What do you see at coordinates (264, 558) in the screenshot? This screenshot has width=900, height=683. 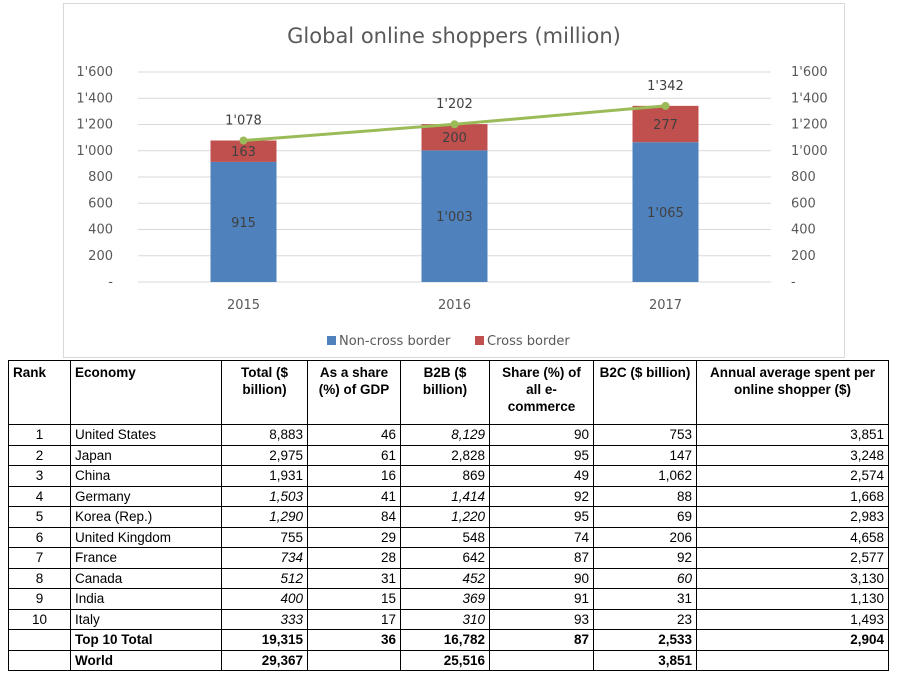 I see `total-cell: 734` at bounding box center [264, 558].